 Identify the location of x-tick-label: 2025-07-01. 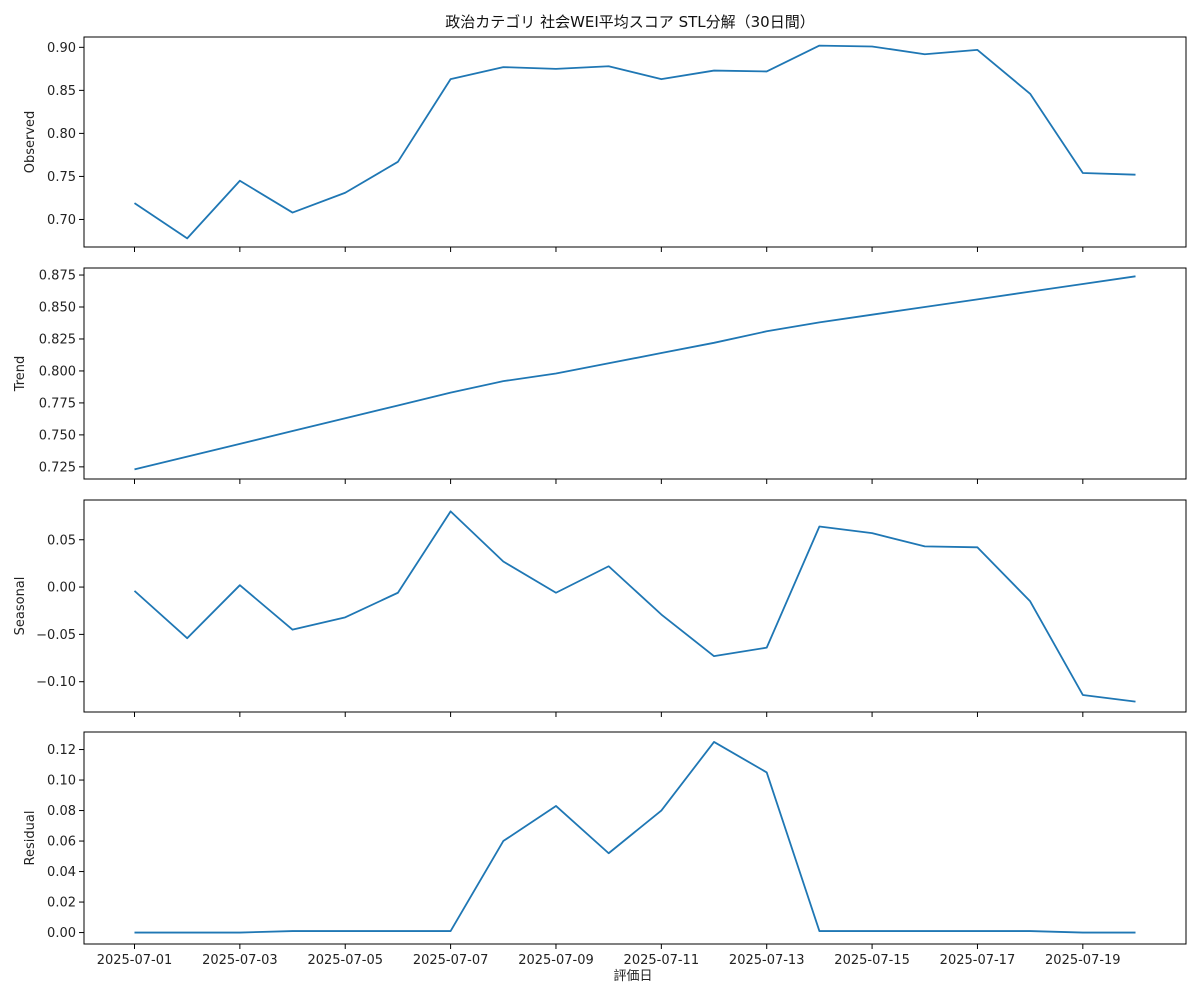
(135, 960).